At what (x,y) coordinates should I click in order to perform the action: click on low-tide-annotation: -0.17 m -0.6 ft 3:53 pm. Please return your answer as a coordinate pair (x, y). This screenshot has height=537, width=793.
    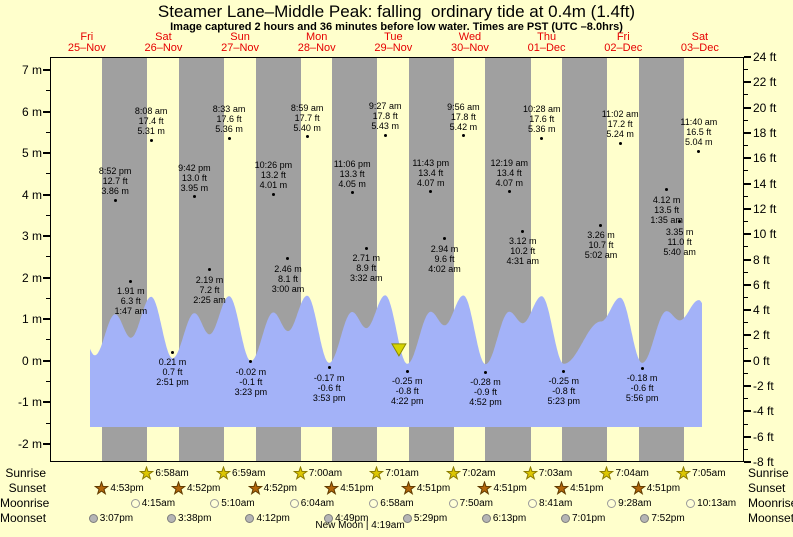
    Looking at the image, I should click on (329, 387).